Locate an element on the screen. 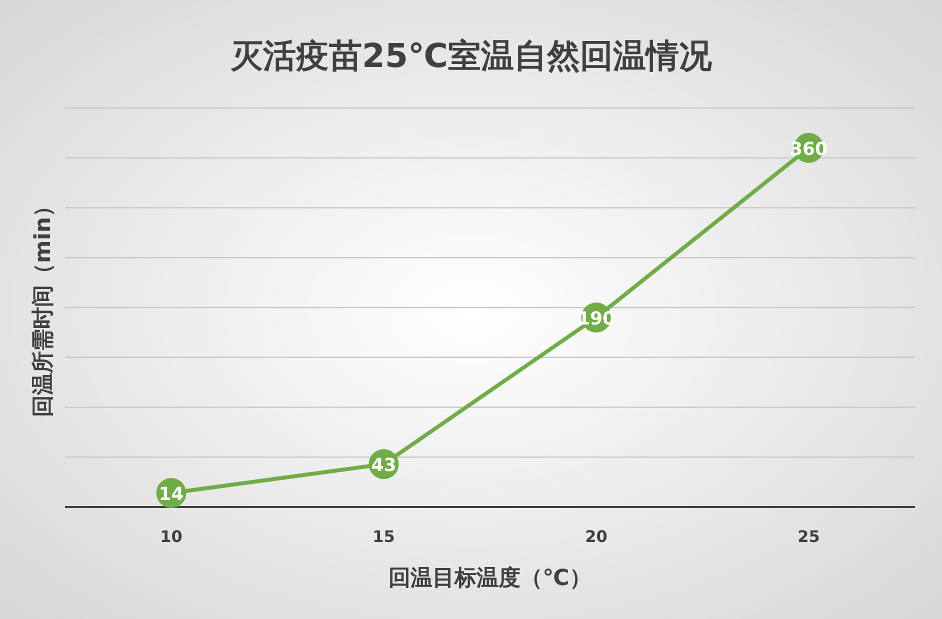  x-axis-title: 回温目标温度（℃） is located at coordinates (490, 578).